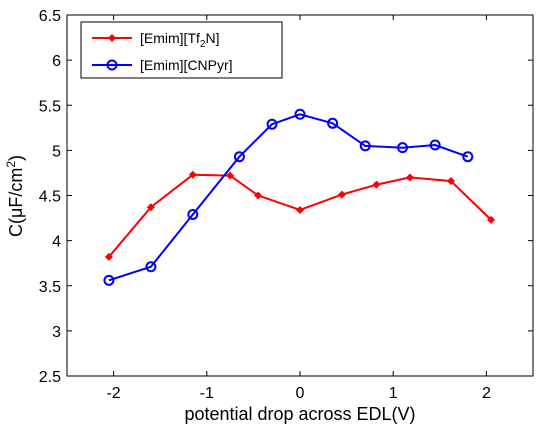 The image size is (550, 434). I want to click on y-tick-label: 4, so click(56, 242).